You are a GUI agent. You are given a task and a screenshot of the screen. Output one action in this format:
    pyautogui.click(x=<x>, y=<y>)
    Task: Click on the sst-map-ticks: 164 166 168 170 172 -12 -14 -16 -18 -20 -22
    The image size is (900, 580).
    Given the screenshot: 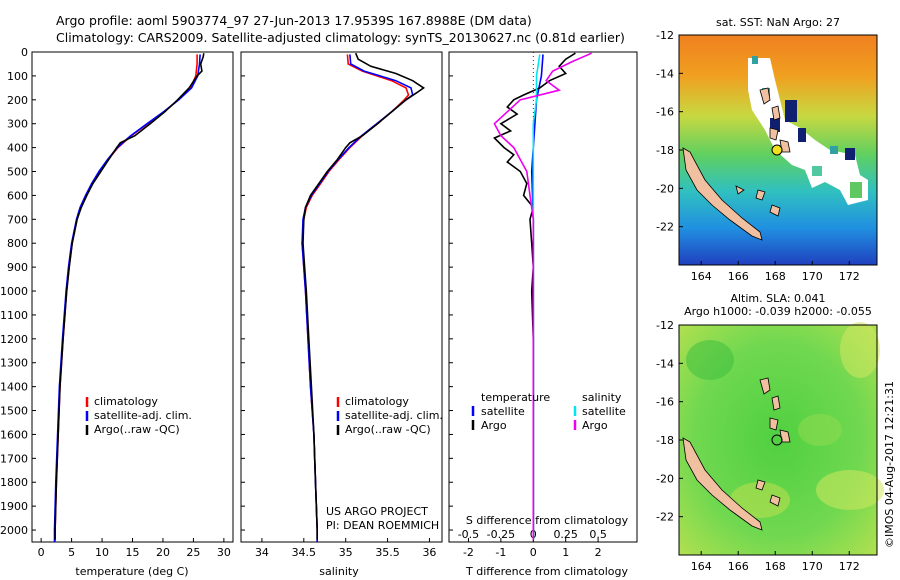 What is the action you would take?
    pyautogui.click(x=758, y=156)
    